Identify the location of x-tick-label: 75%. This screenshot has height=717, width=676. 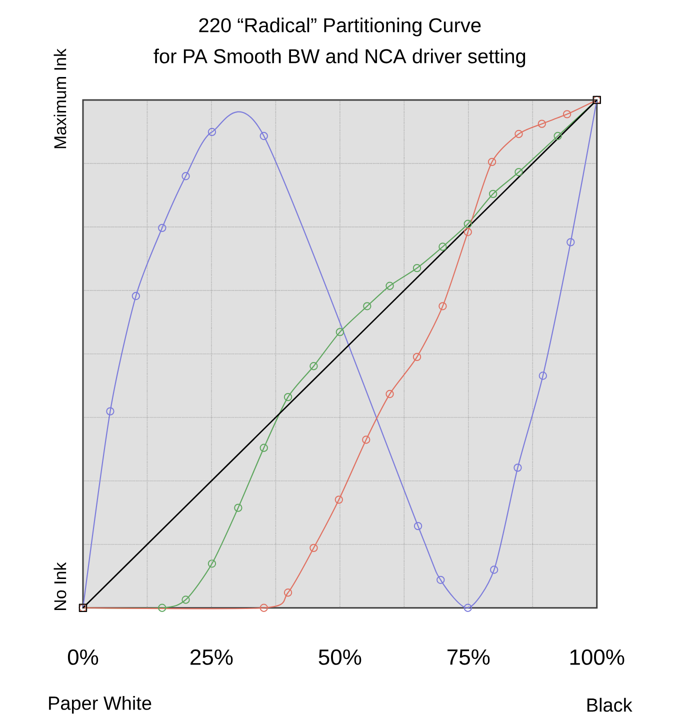
(469, 657).